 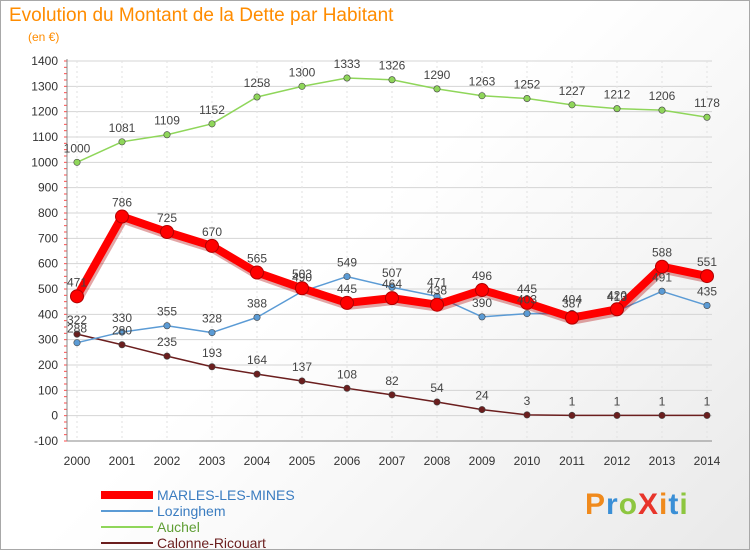 I want to click on legend-label: Lozinghem, so click(x=191, y=511).